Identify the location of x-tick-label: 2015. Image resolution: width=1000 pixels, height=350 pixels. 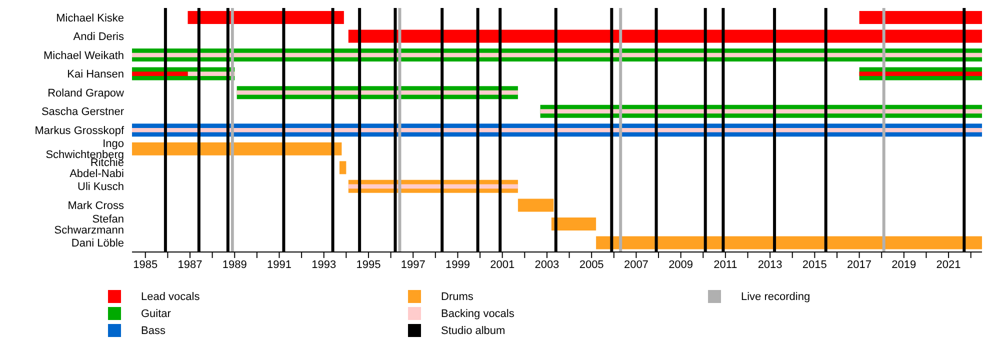
(814, 264).